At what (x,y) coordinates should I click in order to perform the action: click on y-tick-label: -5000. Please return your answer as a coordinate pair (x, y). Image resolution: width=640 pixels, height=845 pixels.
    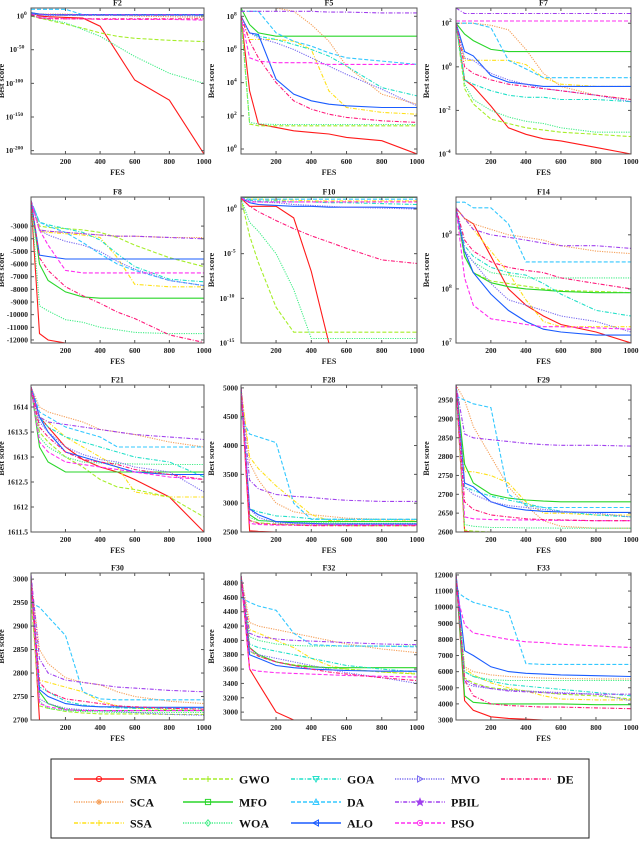
    Looking at the image, I should click on (20, 251).